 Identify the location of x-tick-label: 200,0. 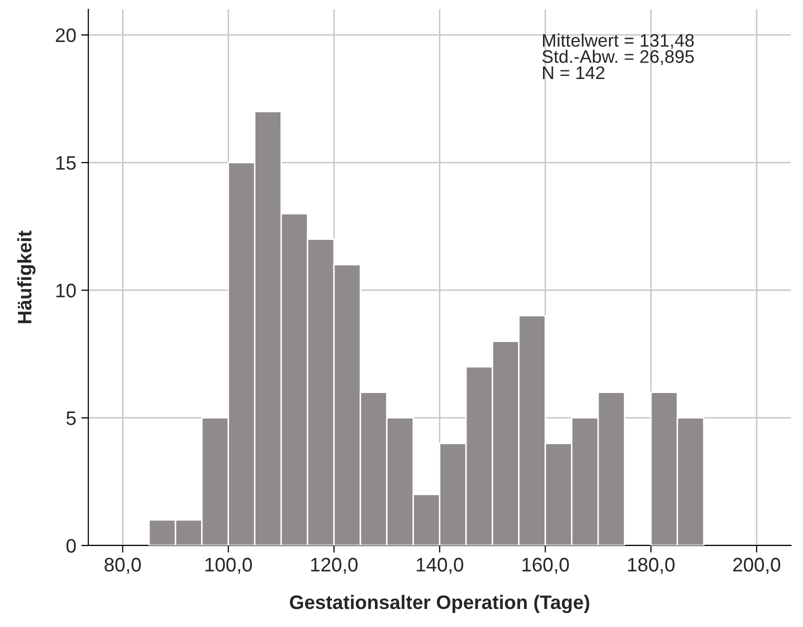
(756, 566).